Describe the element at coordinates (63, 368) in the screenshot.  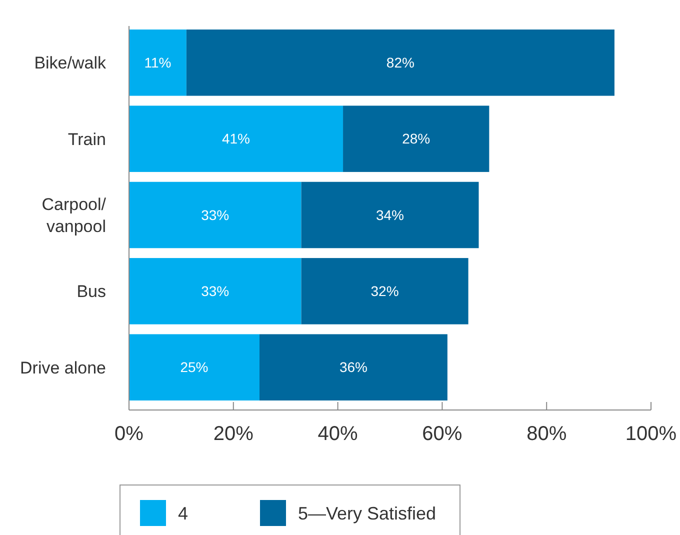
I see `y-tick-label: Drive alone` at that location.